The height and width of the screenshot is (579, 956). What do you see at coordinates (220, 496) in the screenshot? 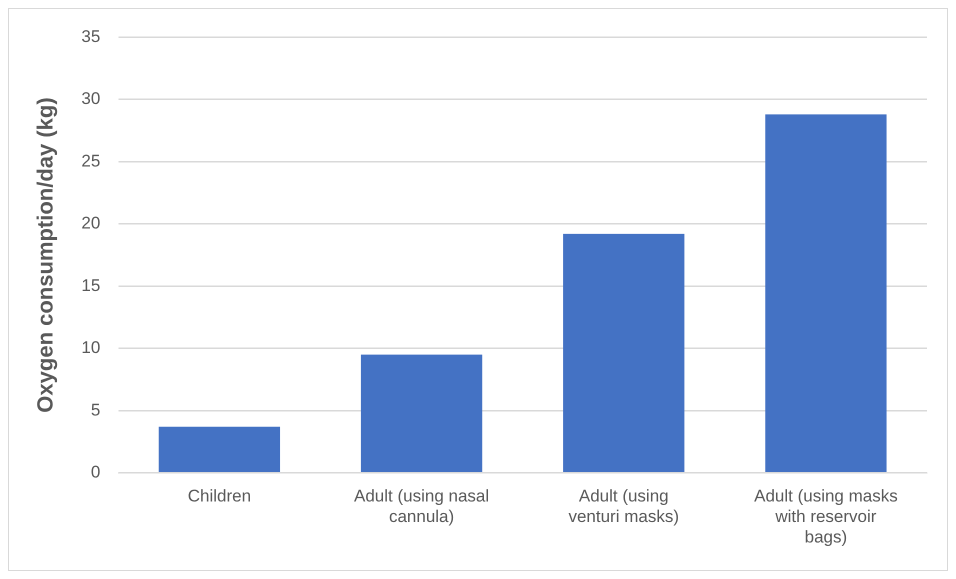
I see `x-tick-label: Children` at bounding box center [220, 496].